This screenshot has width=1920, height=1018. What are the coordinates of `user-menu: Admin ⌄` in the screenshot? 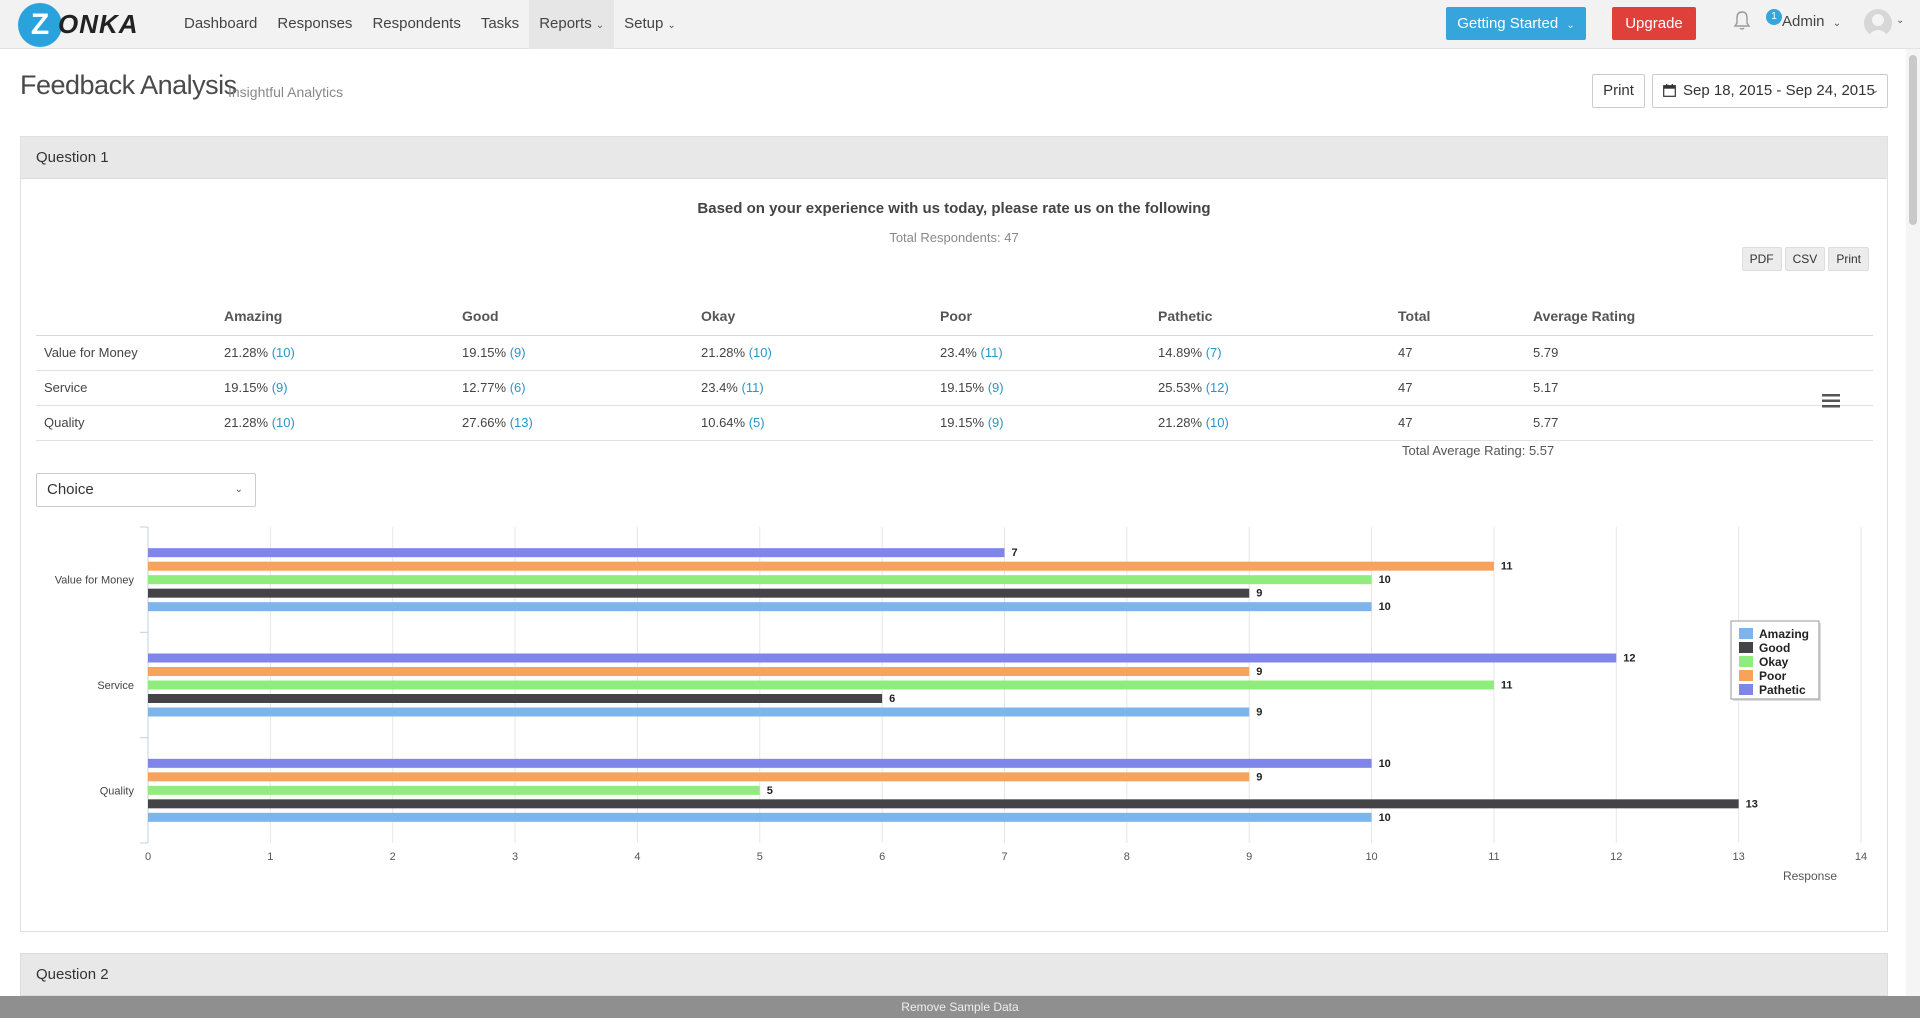 It's located at (1811, 21).